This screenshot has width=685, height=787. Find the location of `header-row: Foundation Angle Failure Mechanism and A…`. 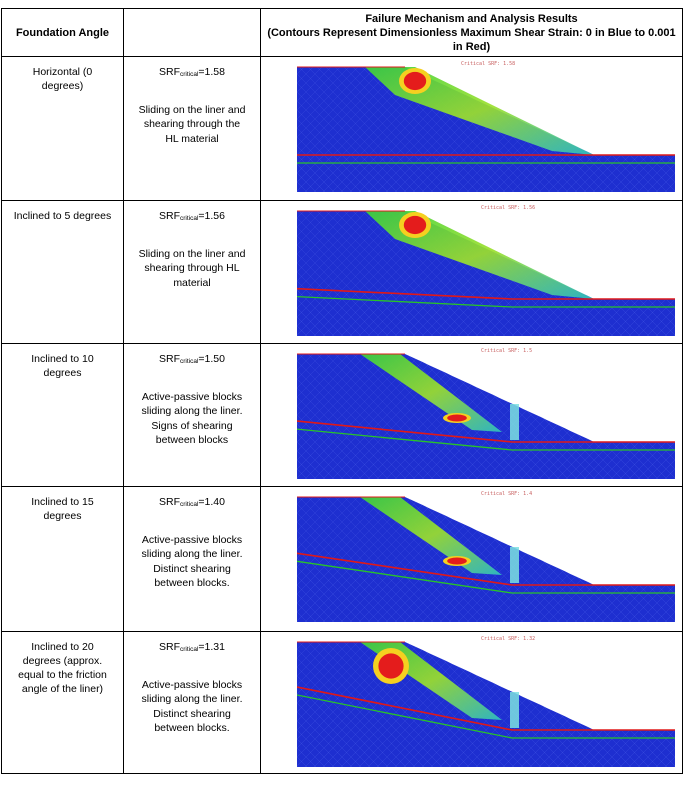

header-row: Foundation Angle Failure Mechanism and A… is located at coordinates (342, 32).